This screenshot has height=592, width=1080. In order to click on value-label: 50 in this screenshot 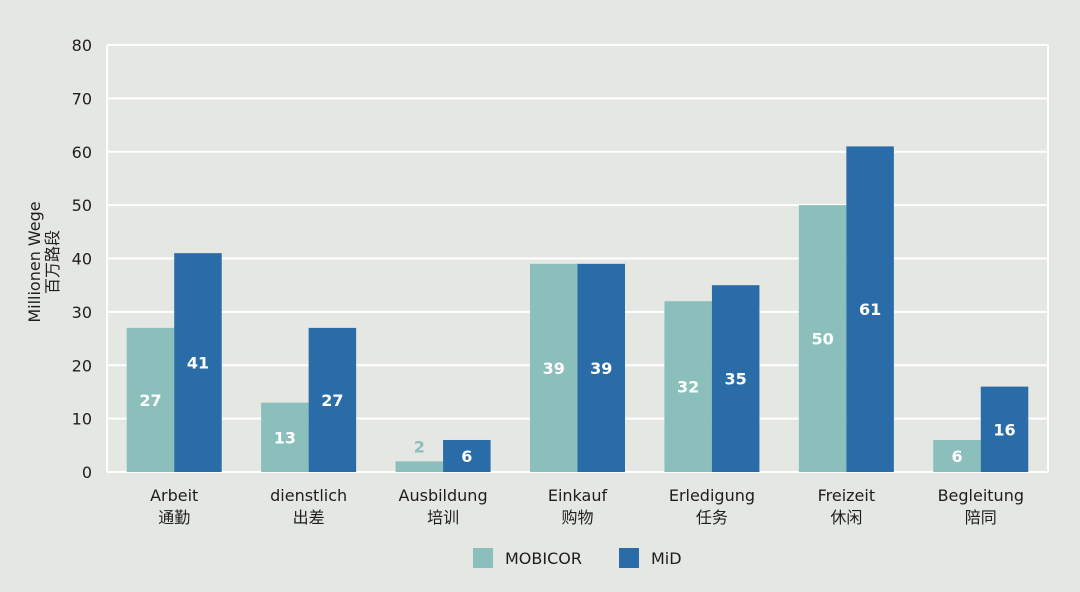, I will do `click(822, 339)`.